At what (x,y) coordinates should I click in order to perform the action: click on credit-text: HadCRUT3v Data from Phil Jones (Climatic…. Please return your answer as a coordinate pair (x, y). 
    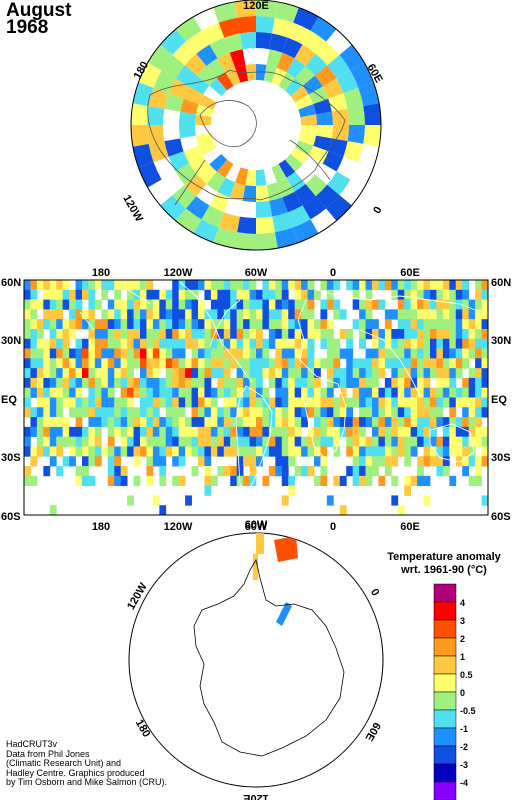
    Looking at the image, I should click on (86, 763).